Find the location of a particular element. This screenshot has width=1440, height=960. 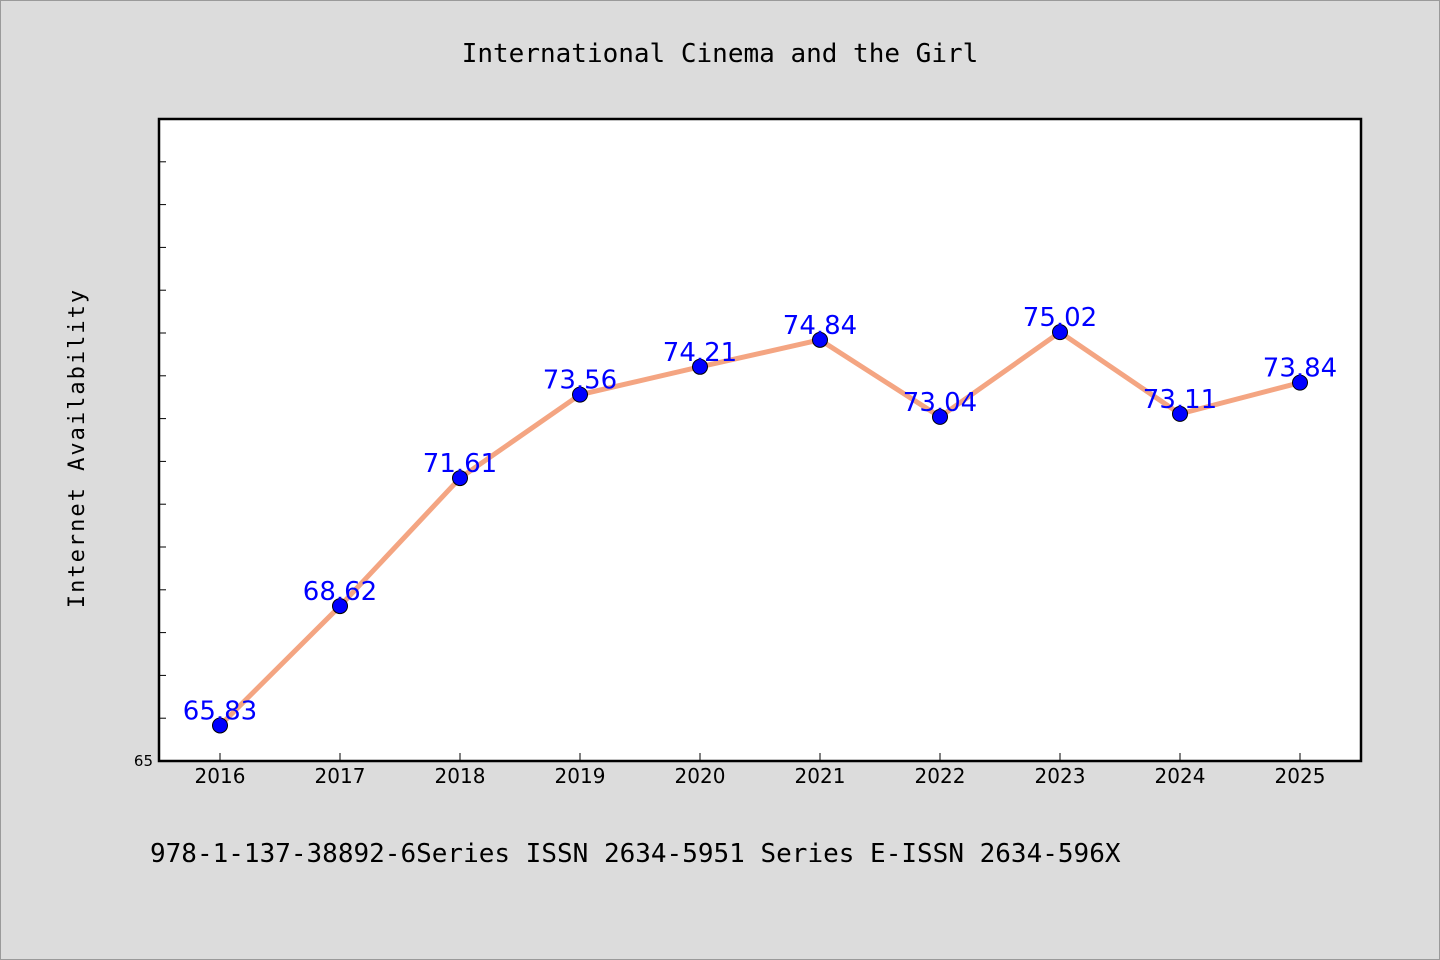

data-label: 73.11 is located at coordinates (1180, 400).